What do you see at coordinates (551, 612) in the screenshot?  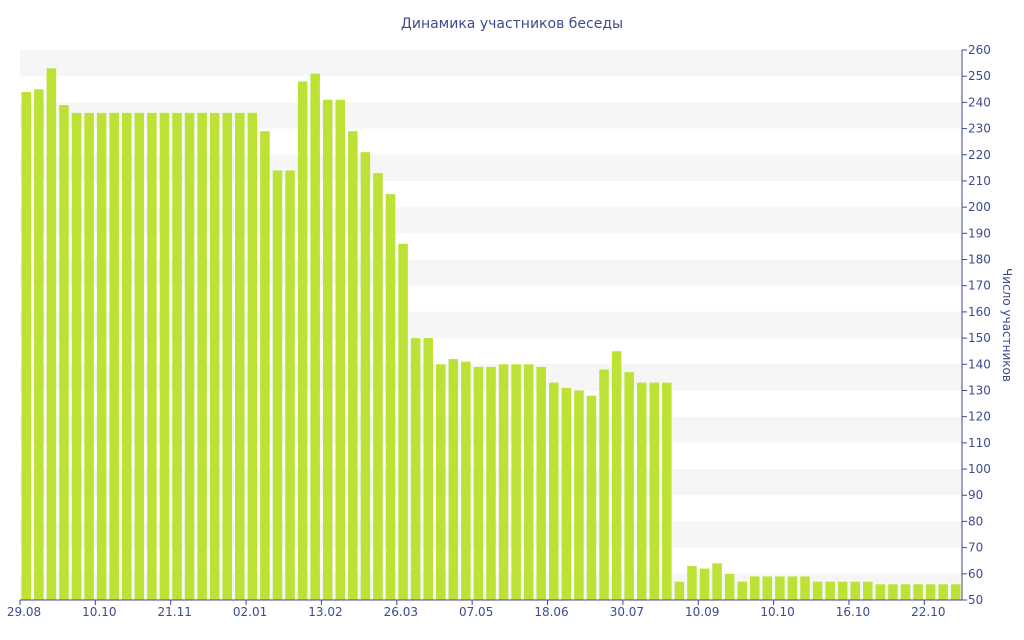 I see `x-tick-label: 18.06` at bounding box center [551, 612].